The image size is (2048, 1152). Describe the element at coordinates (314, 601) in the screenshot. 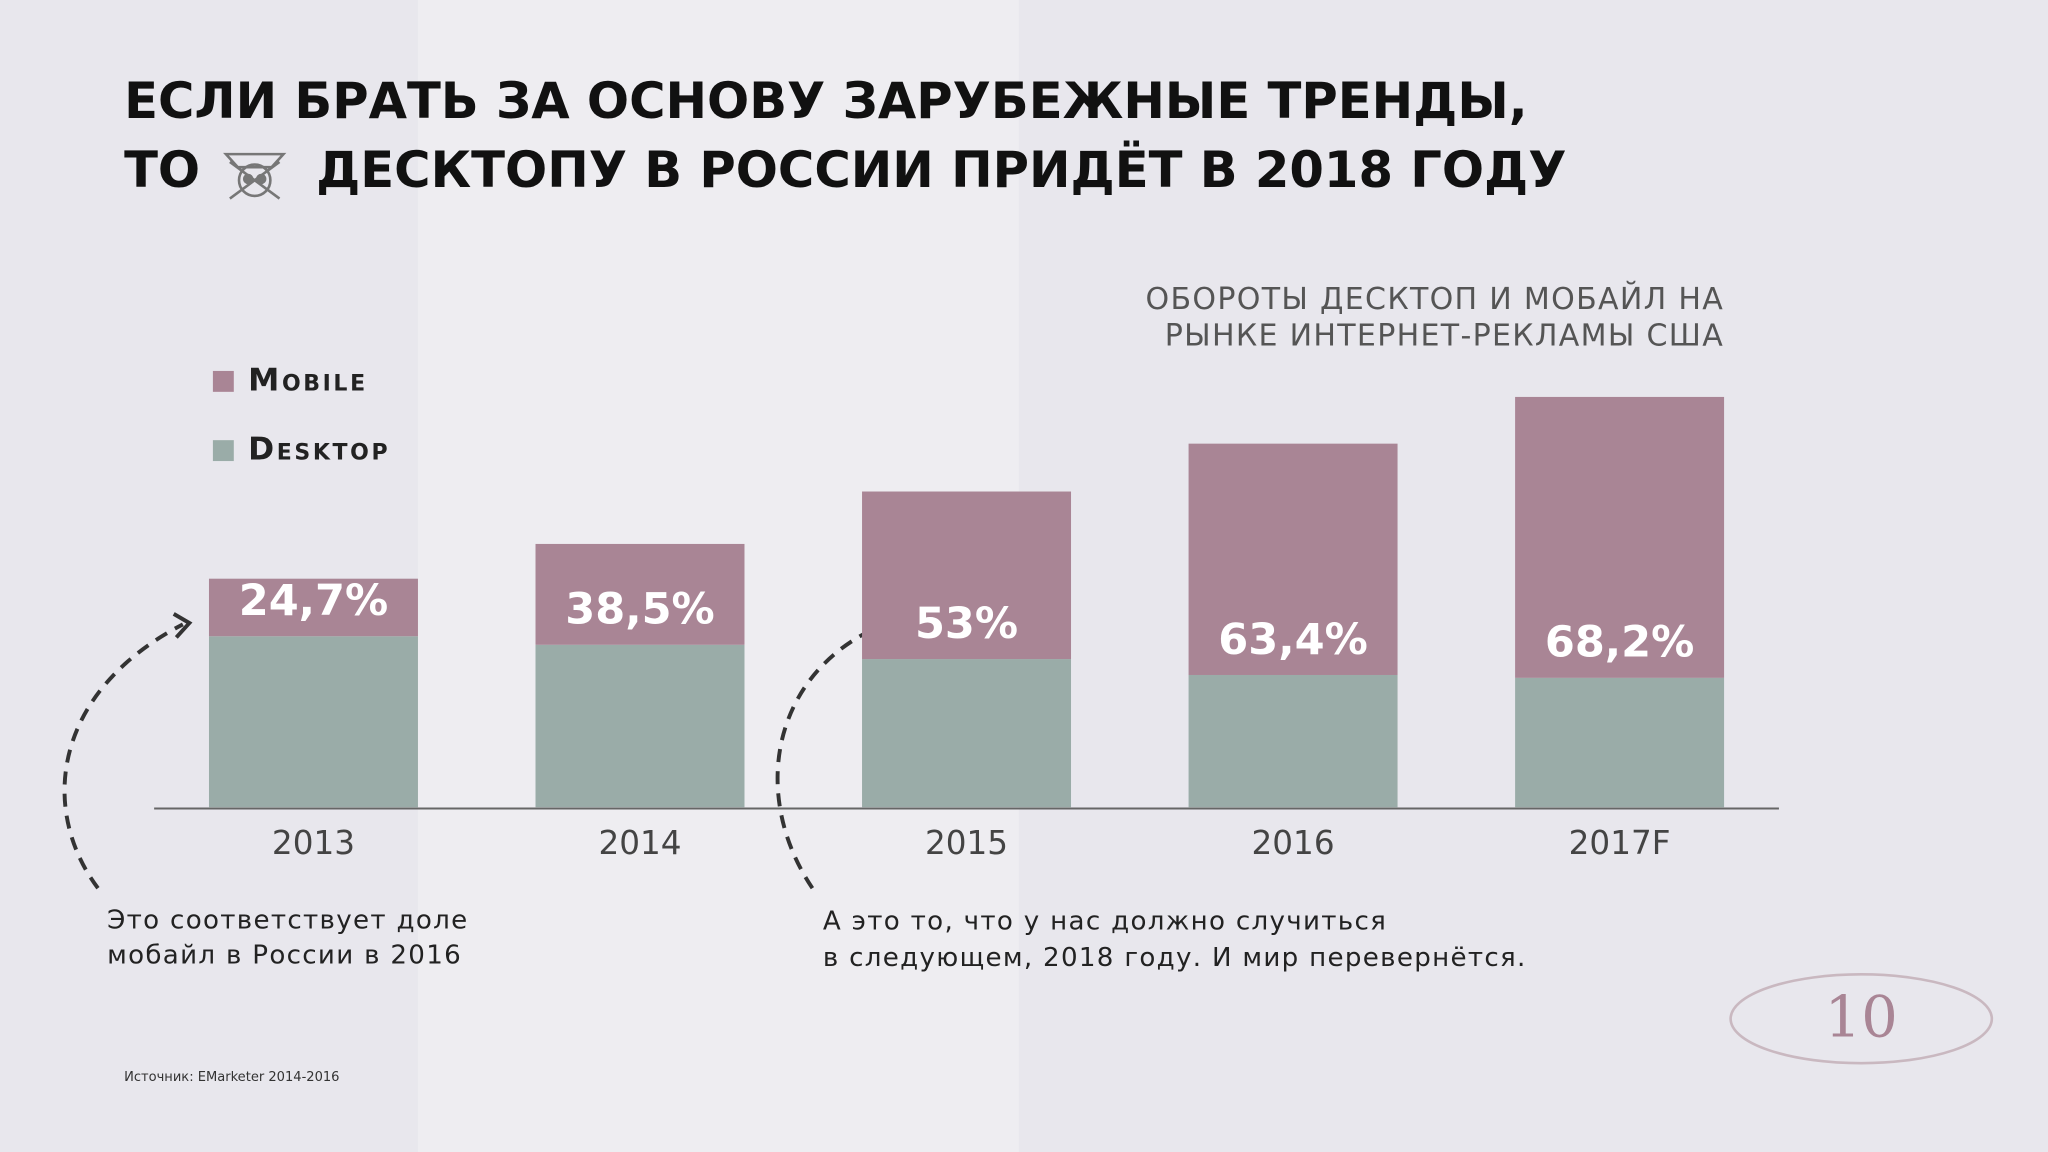

I see `data-label: 24,7%` at that location.